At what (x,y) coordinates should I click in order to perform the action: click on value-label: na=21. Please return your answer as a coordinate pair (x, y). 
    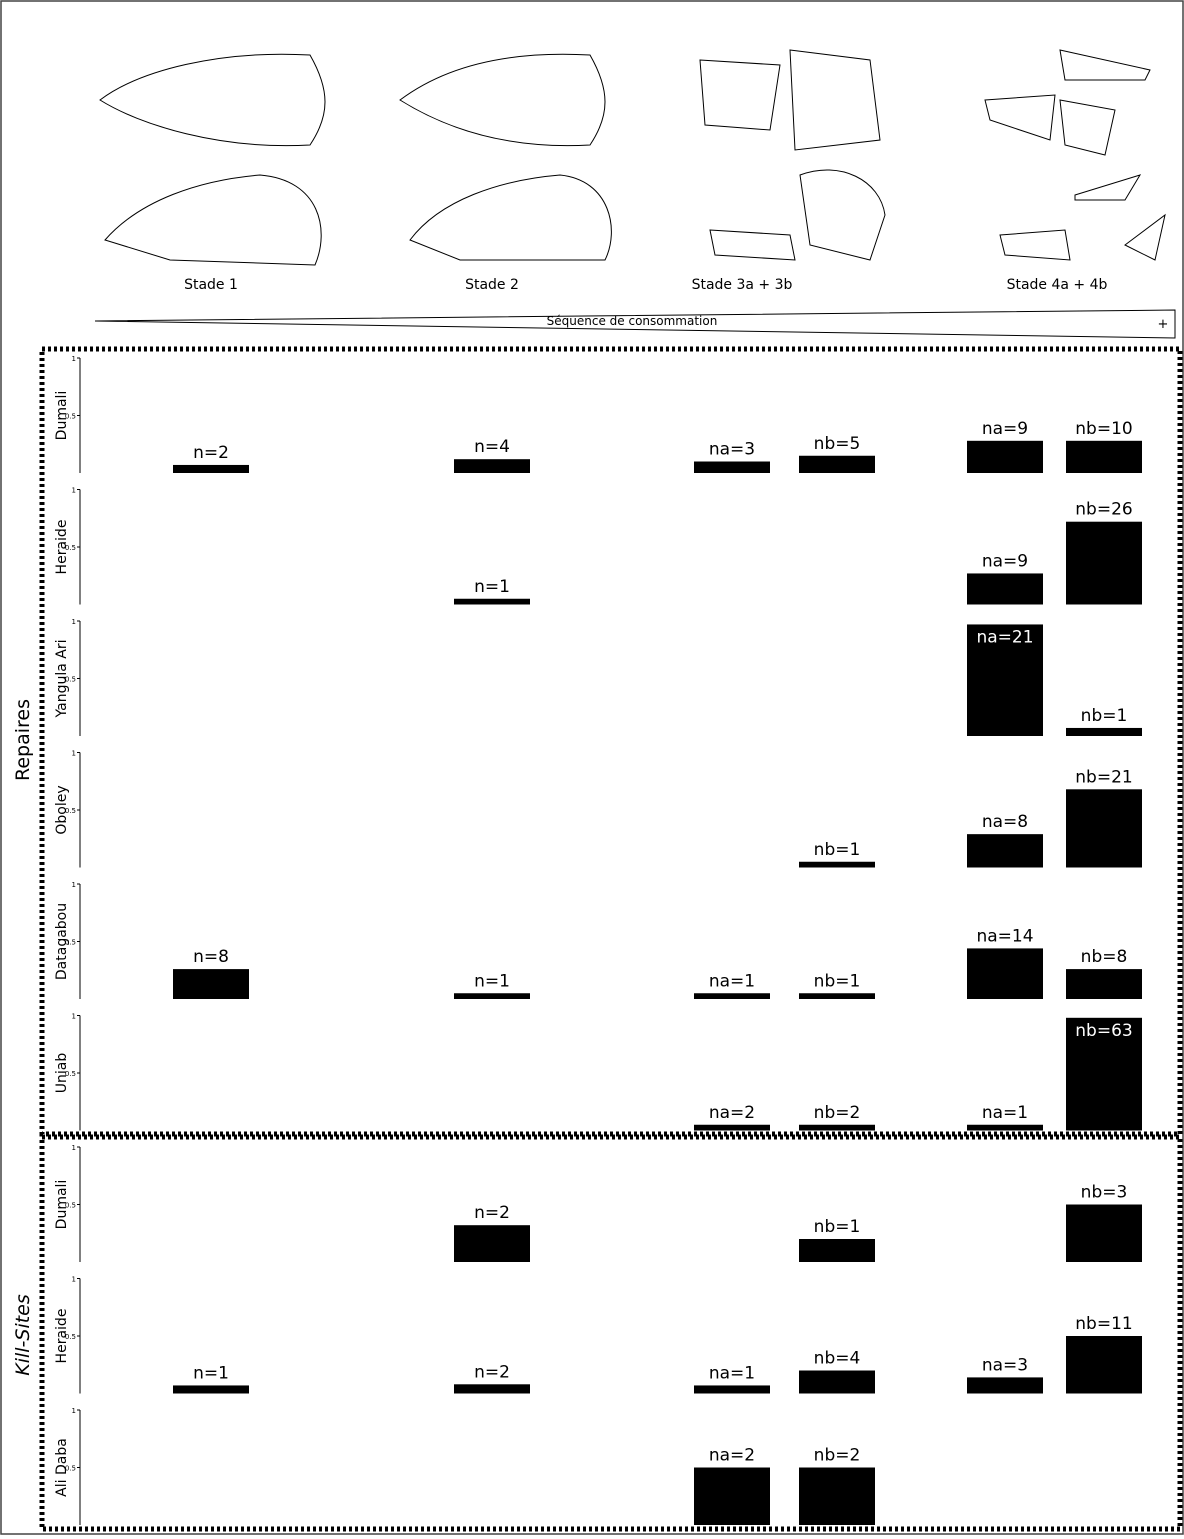
    Looking at the image, I should click on (1004, 637).